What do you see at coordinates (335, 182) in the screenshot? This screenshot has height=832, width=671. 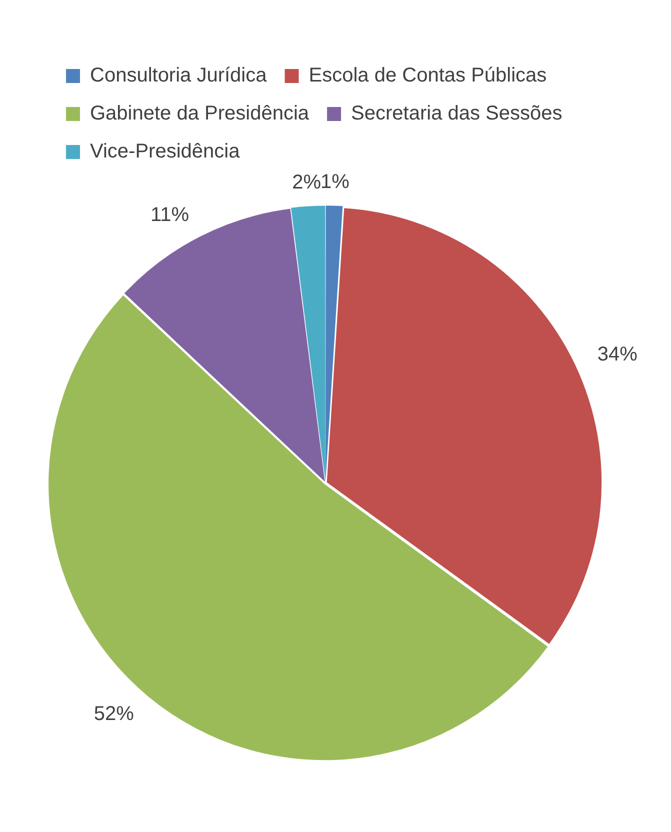 I see `data-label: 1%` at bounding box center [335, 182].